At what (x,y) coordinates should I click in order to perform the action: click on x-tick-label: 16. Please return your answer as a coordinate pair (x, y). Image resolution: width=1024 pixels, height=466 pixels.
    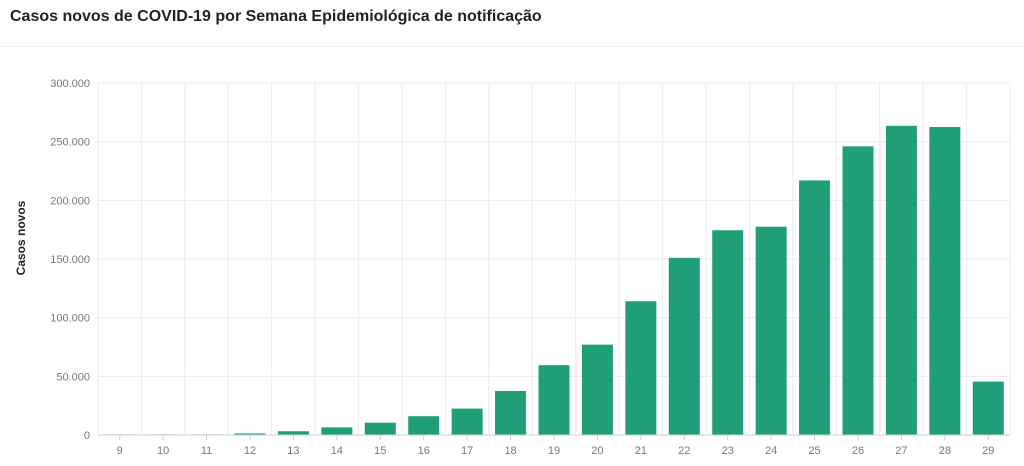
    Looking at the image, I should click on (424, 451).